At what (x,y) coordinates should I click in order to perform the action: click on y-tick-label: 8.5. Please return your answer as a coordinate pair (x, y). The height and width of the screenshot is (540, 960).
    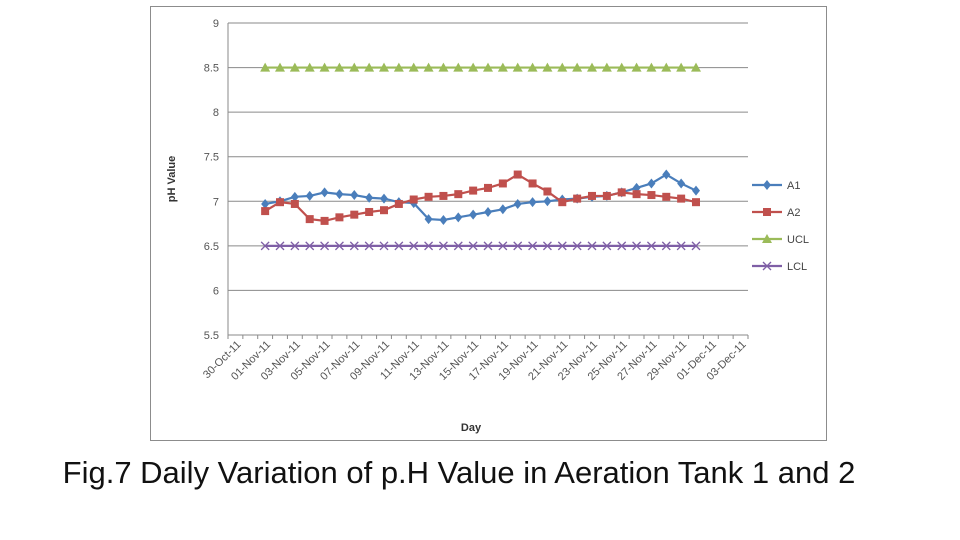
    Looking at the image, I should click on (211, 69).